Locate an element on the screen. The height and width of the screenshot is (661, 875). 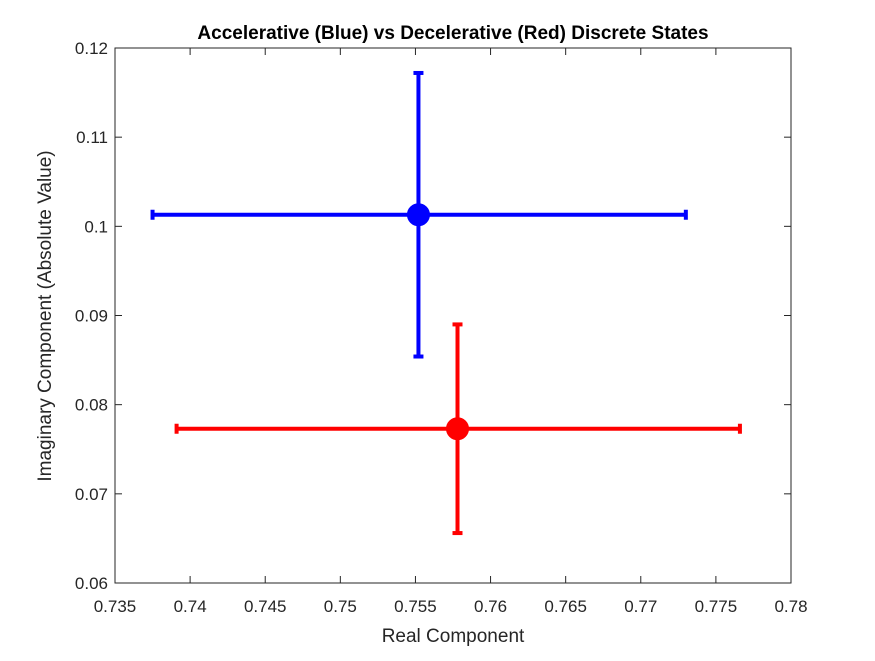
y-tick-label: 0.11 is located at coordinates (92, 137).